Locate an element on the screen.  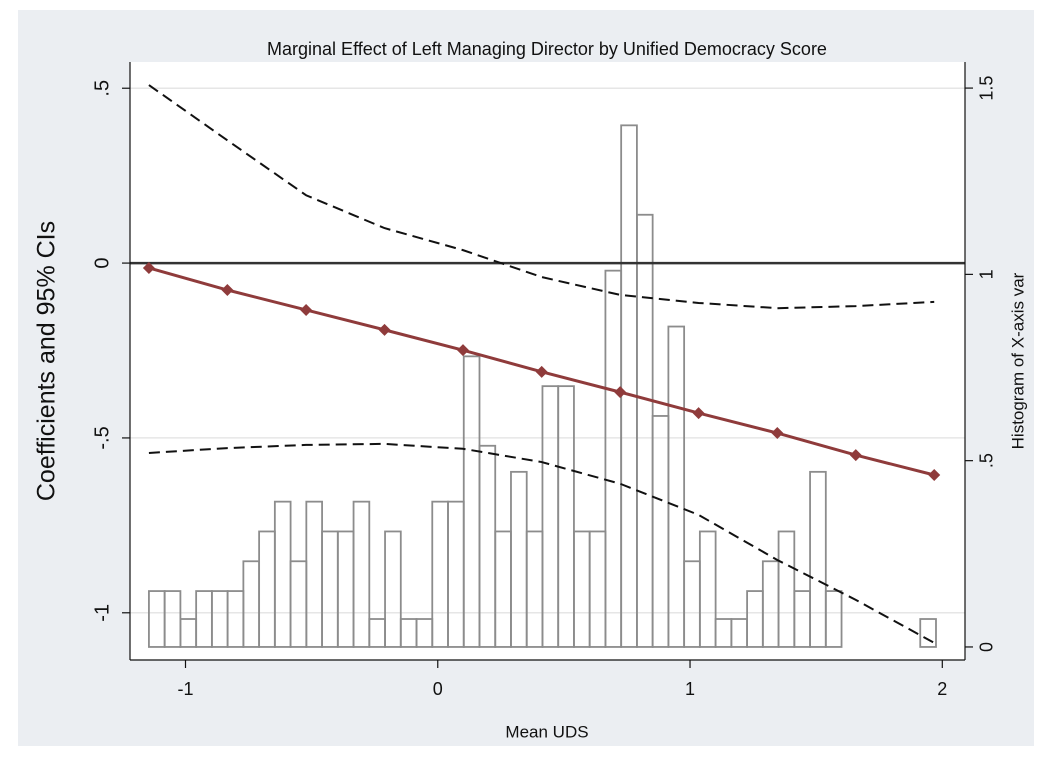
x-tick-label: 1 is located at coordinates (690, 689).